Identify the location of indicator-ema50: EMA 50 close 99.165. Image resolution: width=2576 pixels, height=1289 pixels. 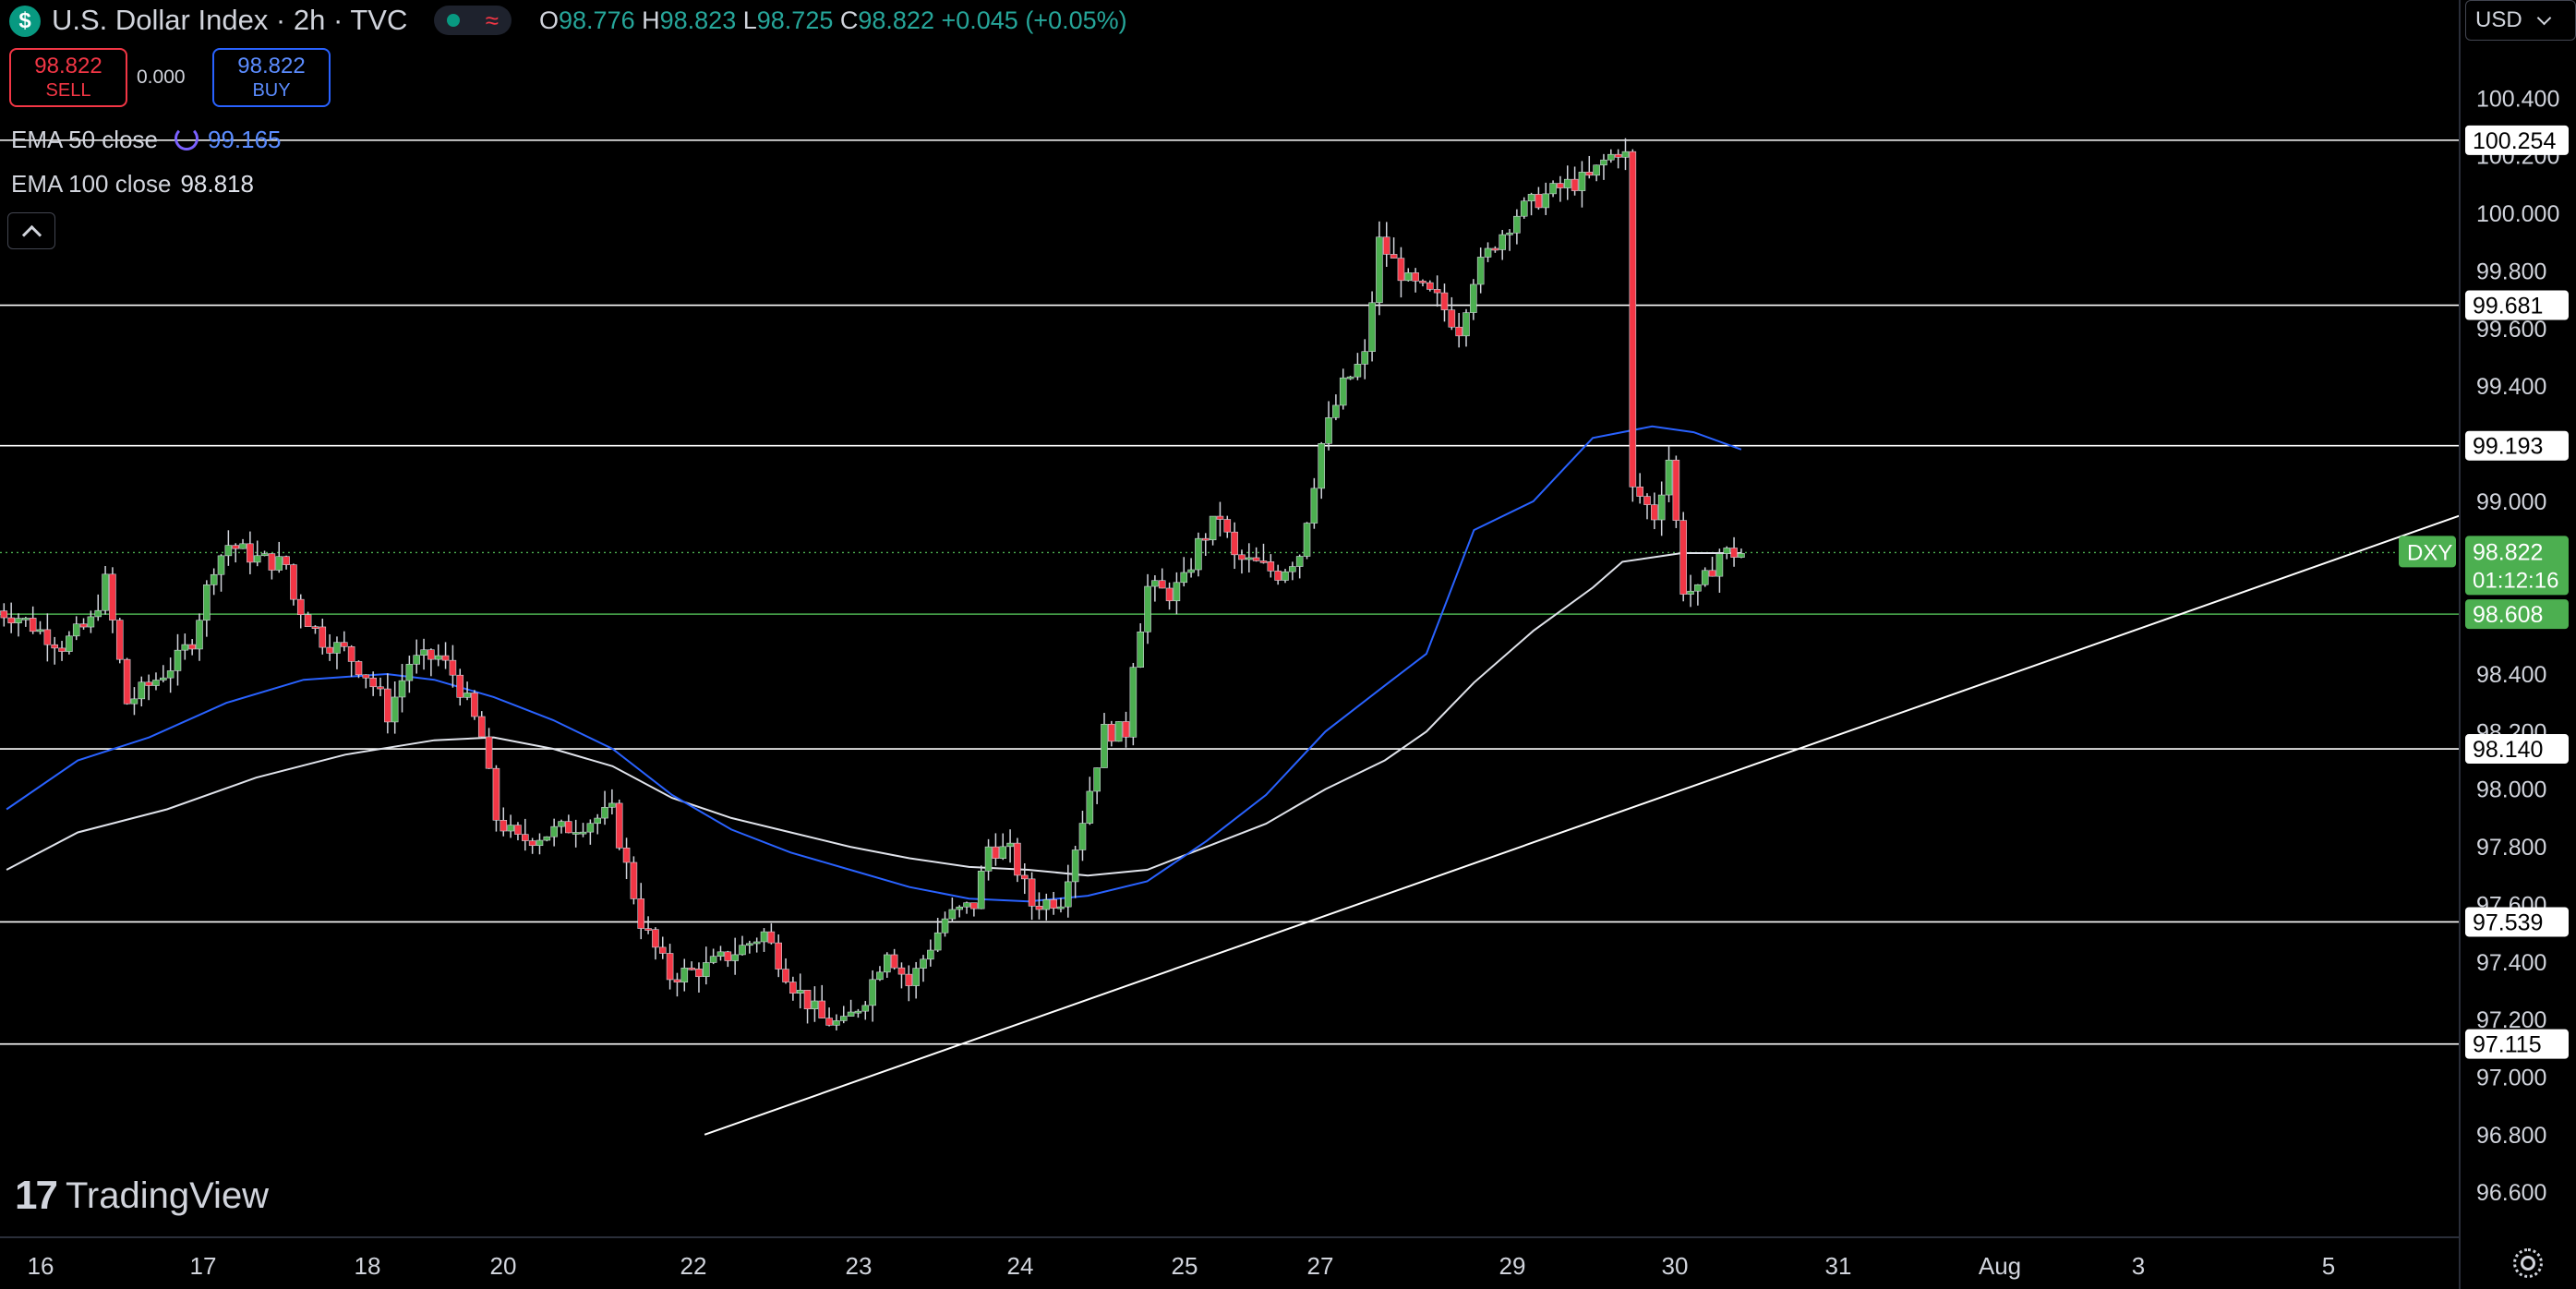
(146, 140).